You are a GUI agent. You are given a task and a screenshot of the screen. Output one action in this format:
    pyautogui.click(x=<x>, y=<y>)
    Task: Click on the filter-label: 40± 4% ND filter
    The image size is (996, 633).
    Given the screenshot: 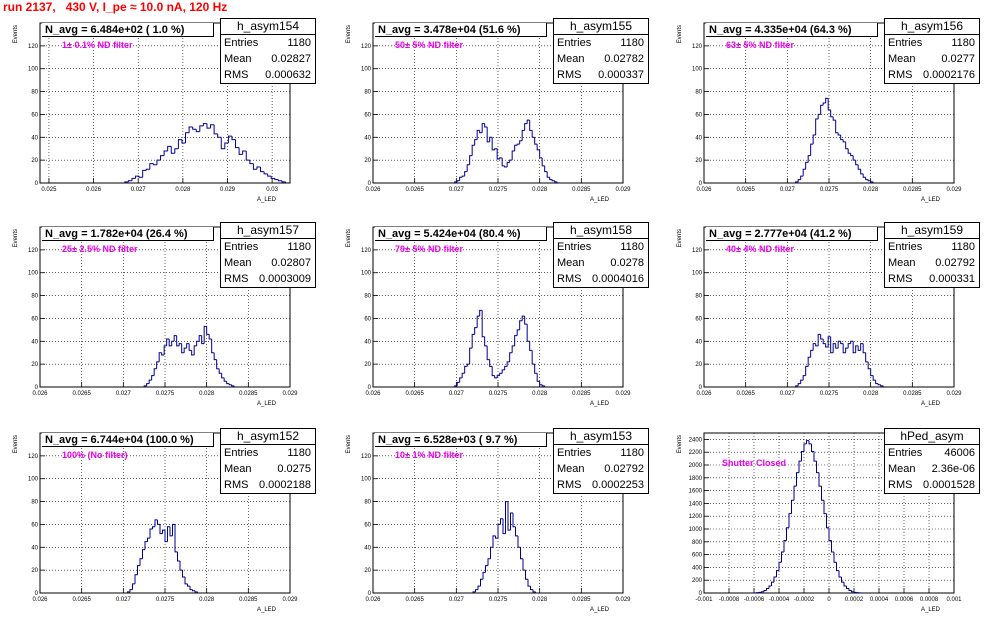 What is the action you would take?
    pyautogui.click(x=760, y=249)
    